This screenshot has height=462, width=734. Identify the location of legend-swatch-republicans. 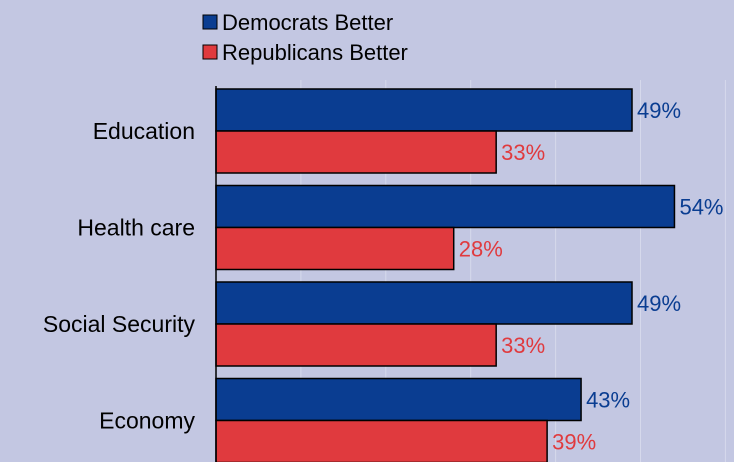
(210, 52).